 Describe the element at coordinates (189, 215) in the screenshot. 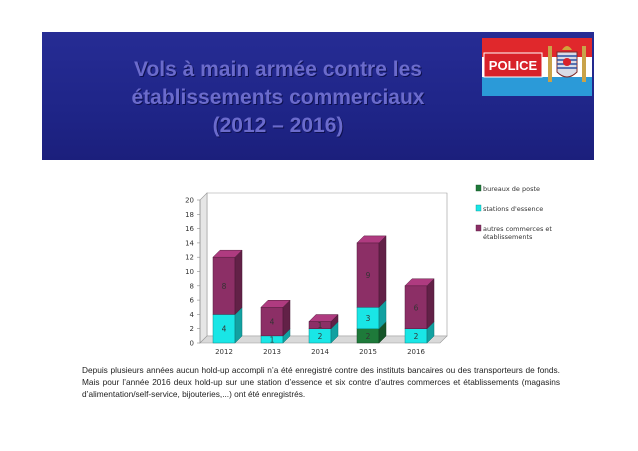

I see `y-tick-label: 18` at that location.